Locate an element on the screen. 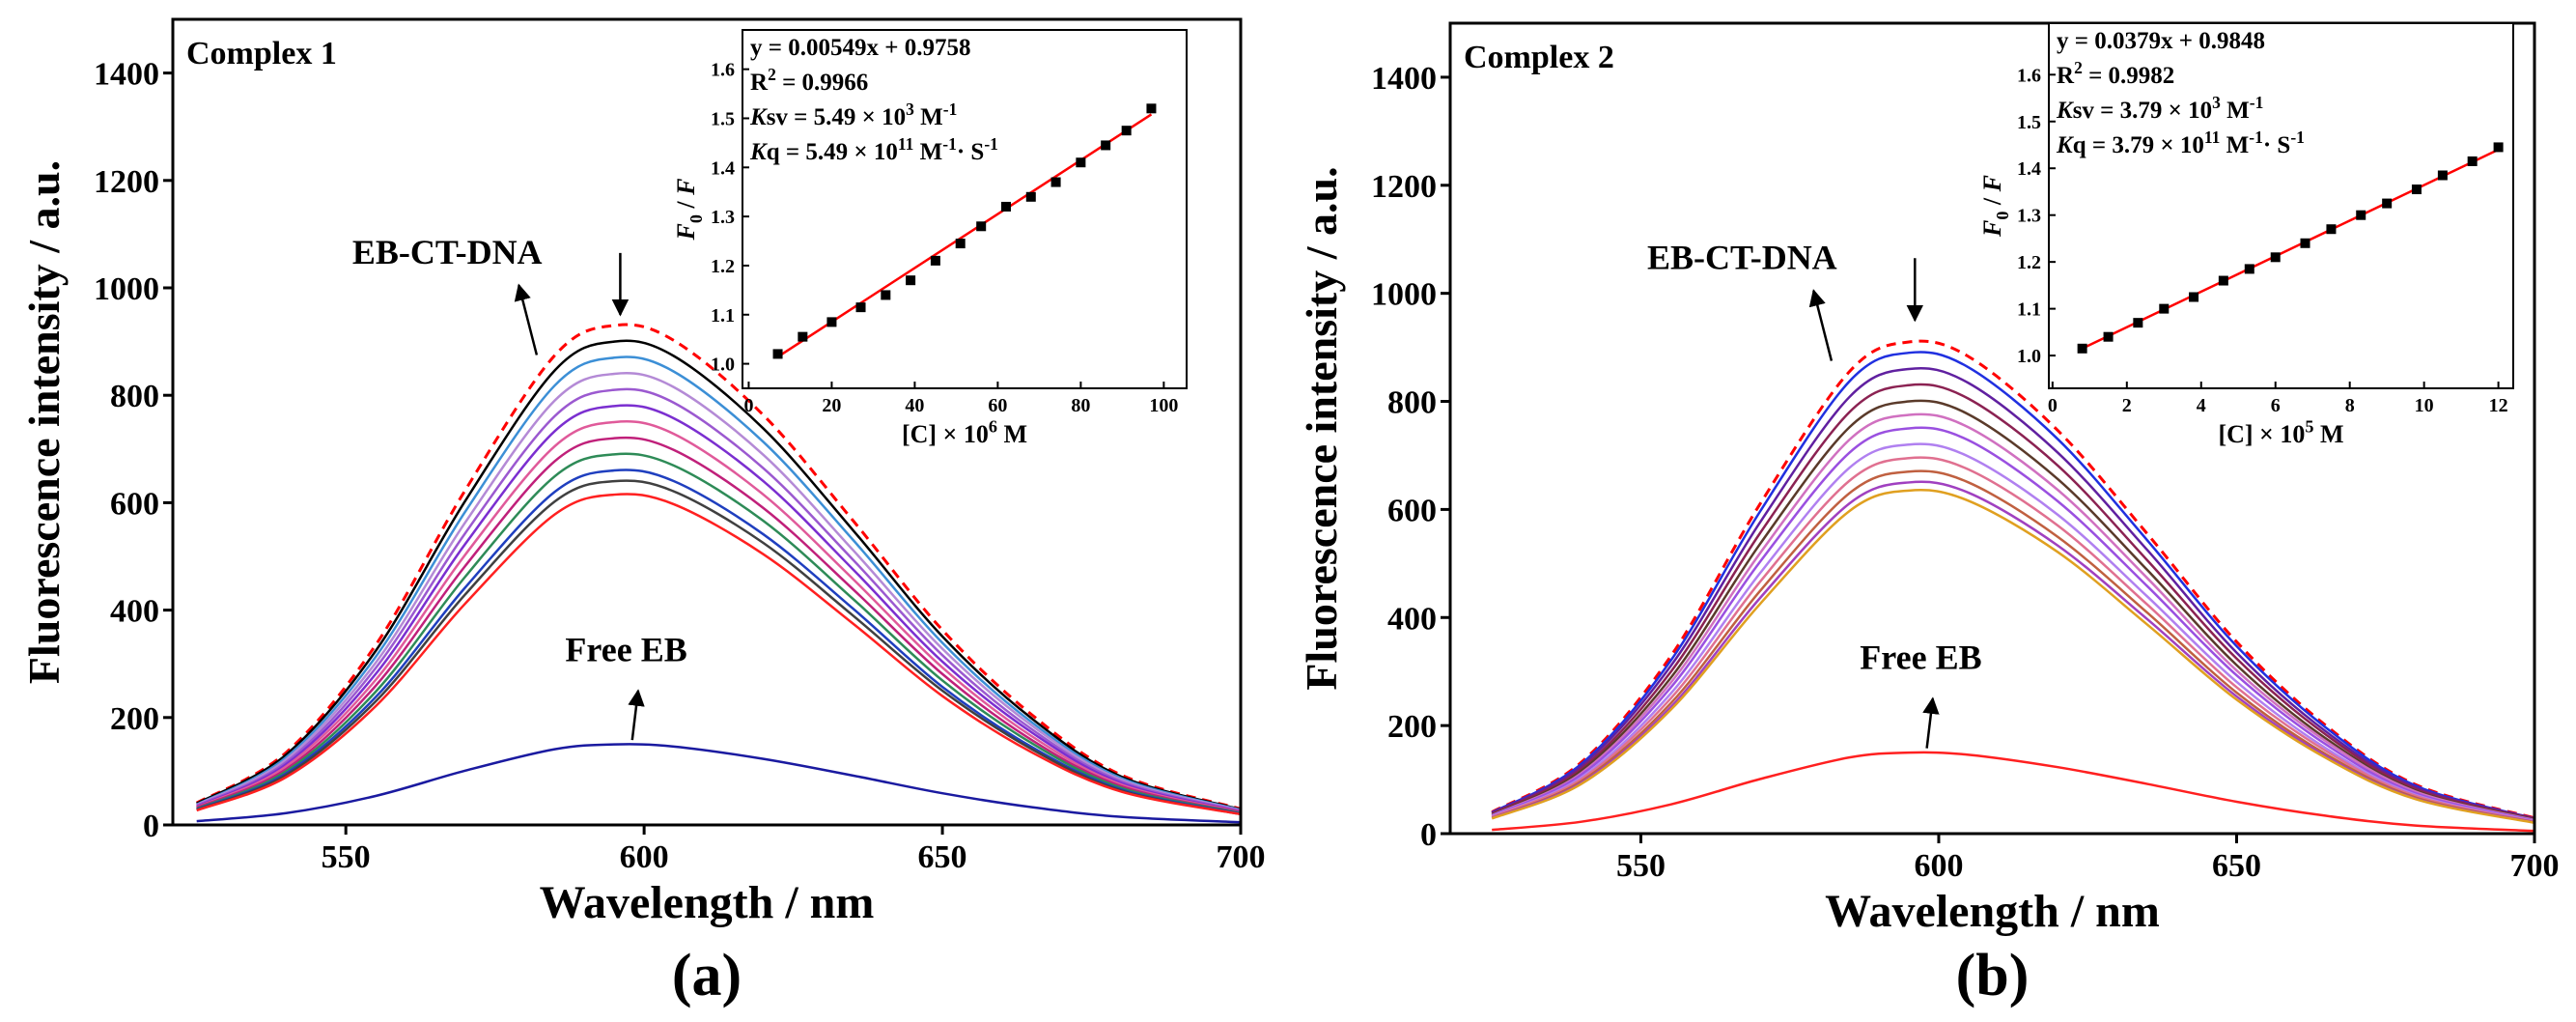 This screenshot has width=2576, height=1022. y-tick-label: 200 is located at coordinates (1412, 727).